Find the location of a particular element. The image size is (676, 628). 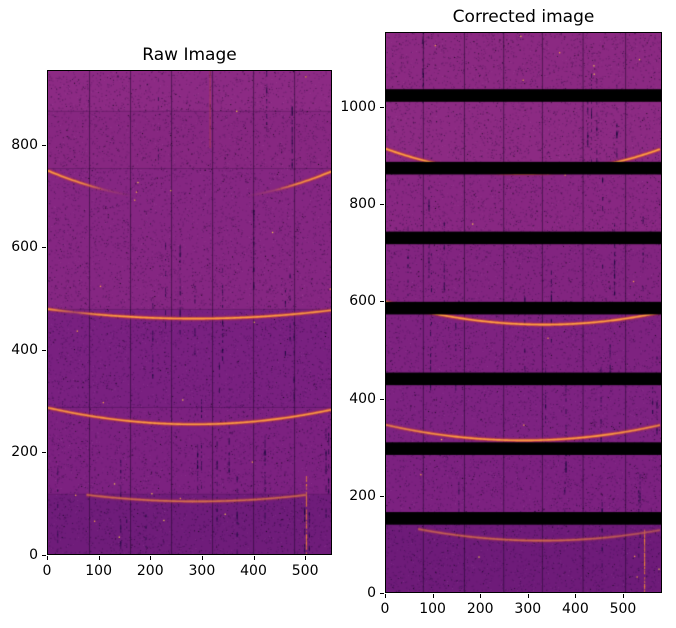

y-tick-label: 1000 is located at coordinates (358, 106).